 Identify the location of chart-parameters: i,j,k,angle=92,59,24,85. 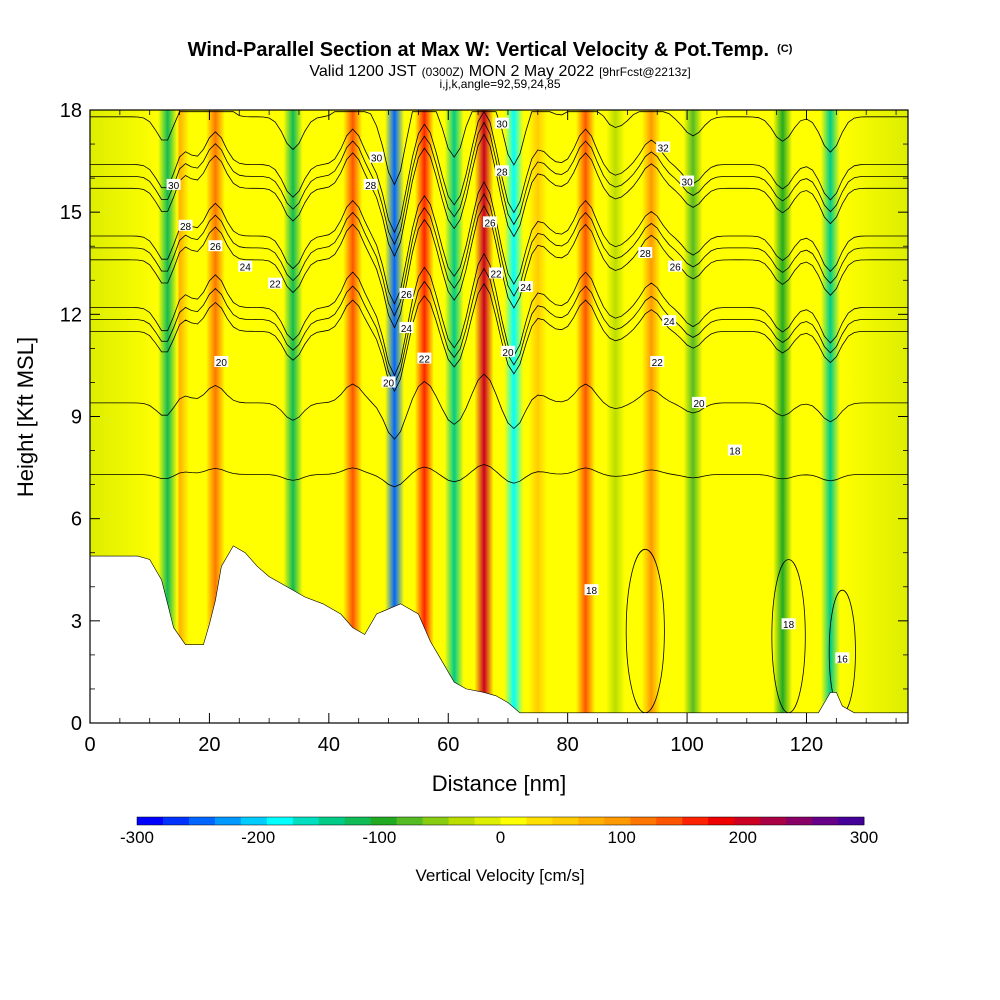
(499, 84).